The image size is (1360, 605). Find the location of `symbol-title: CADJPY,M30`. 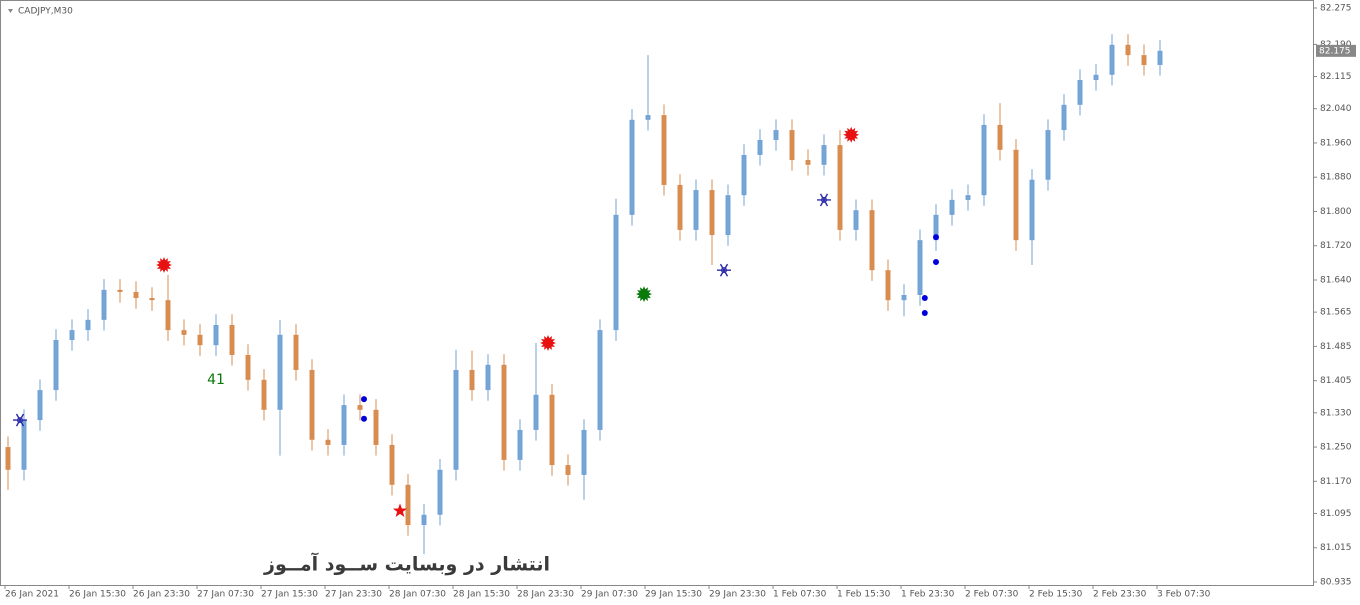

symbol-title: CADJPY,M30 is located at coordinates (45, 12).